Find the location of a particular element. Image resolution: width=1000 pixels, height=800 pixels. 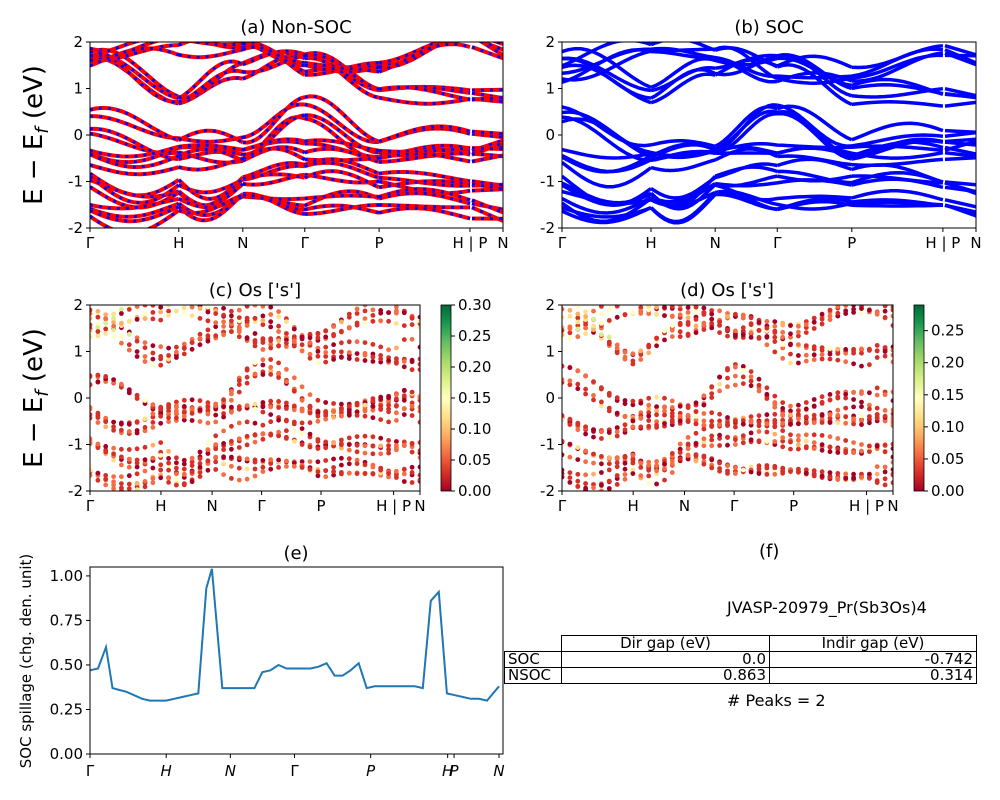

xtick-label-a: P is located at coordinates (379, 243).